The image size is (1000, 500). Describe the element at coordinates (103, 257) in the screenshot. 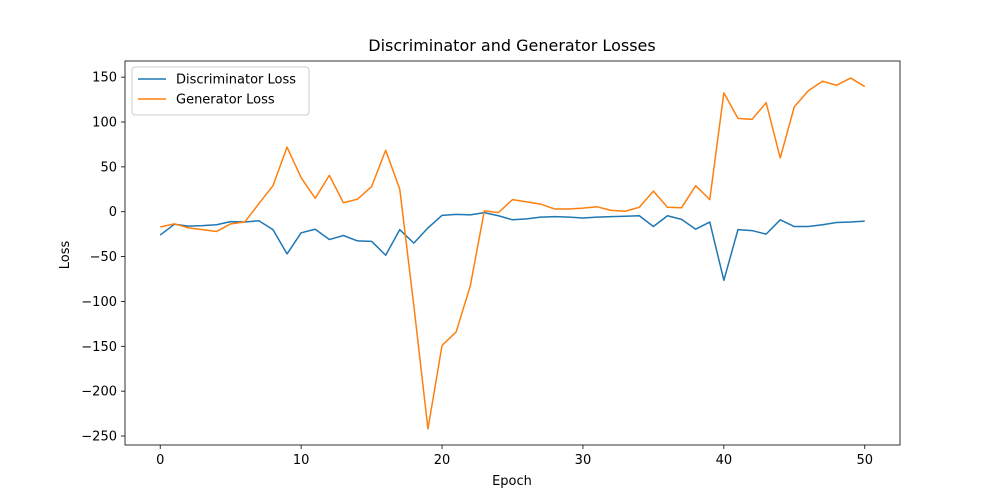

I see `y-tick-label: −50` at that location.